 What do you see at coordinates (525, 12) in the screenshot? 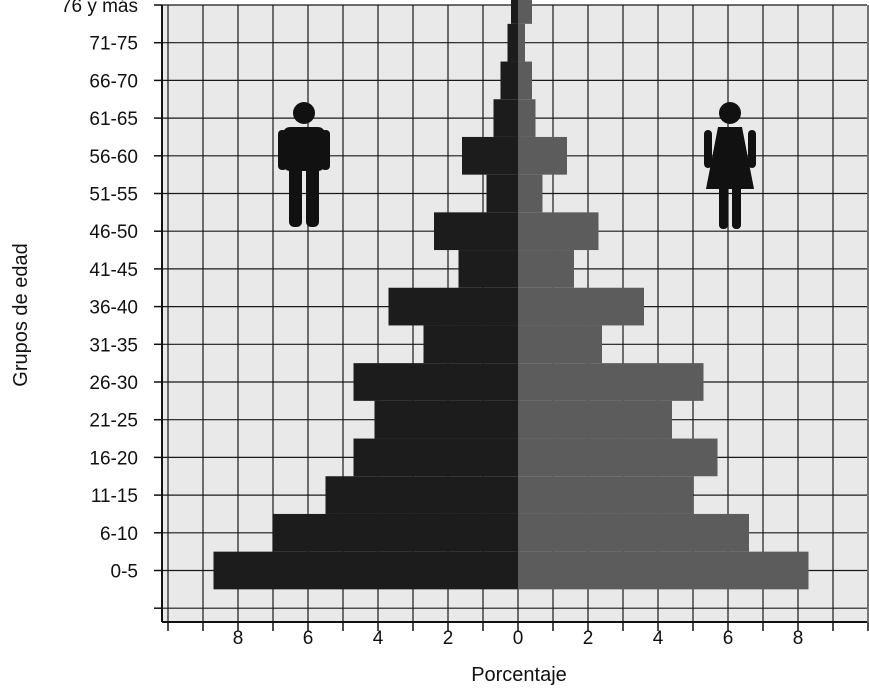
I see `bar-female-76-y-más` at bounding box center [525, 12].